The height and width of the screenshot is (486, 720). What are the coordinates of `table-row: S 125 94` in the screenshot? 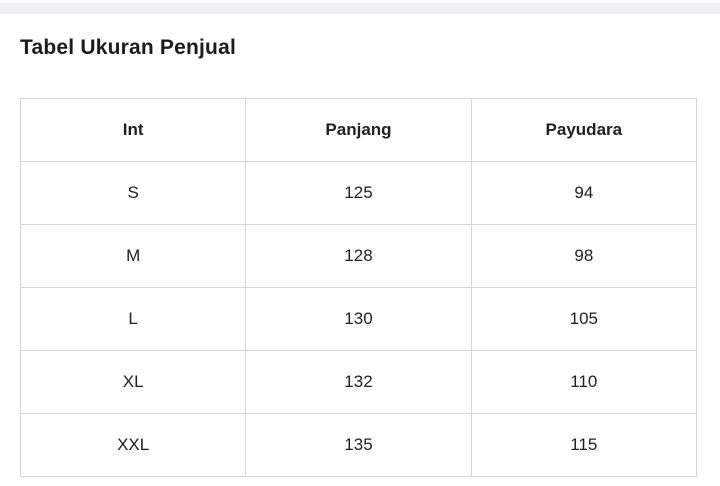 It's located at (358, 193).